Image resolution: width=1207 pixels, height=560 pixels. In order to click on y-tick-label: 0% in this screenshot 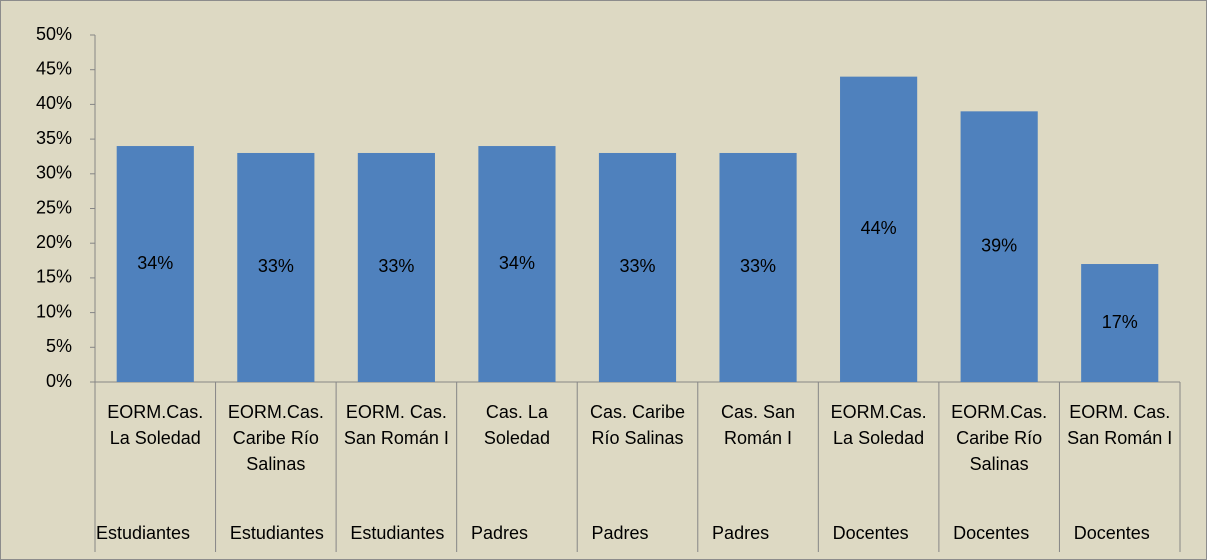, I will do `click(59, 381)`.